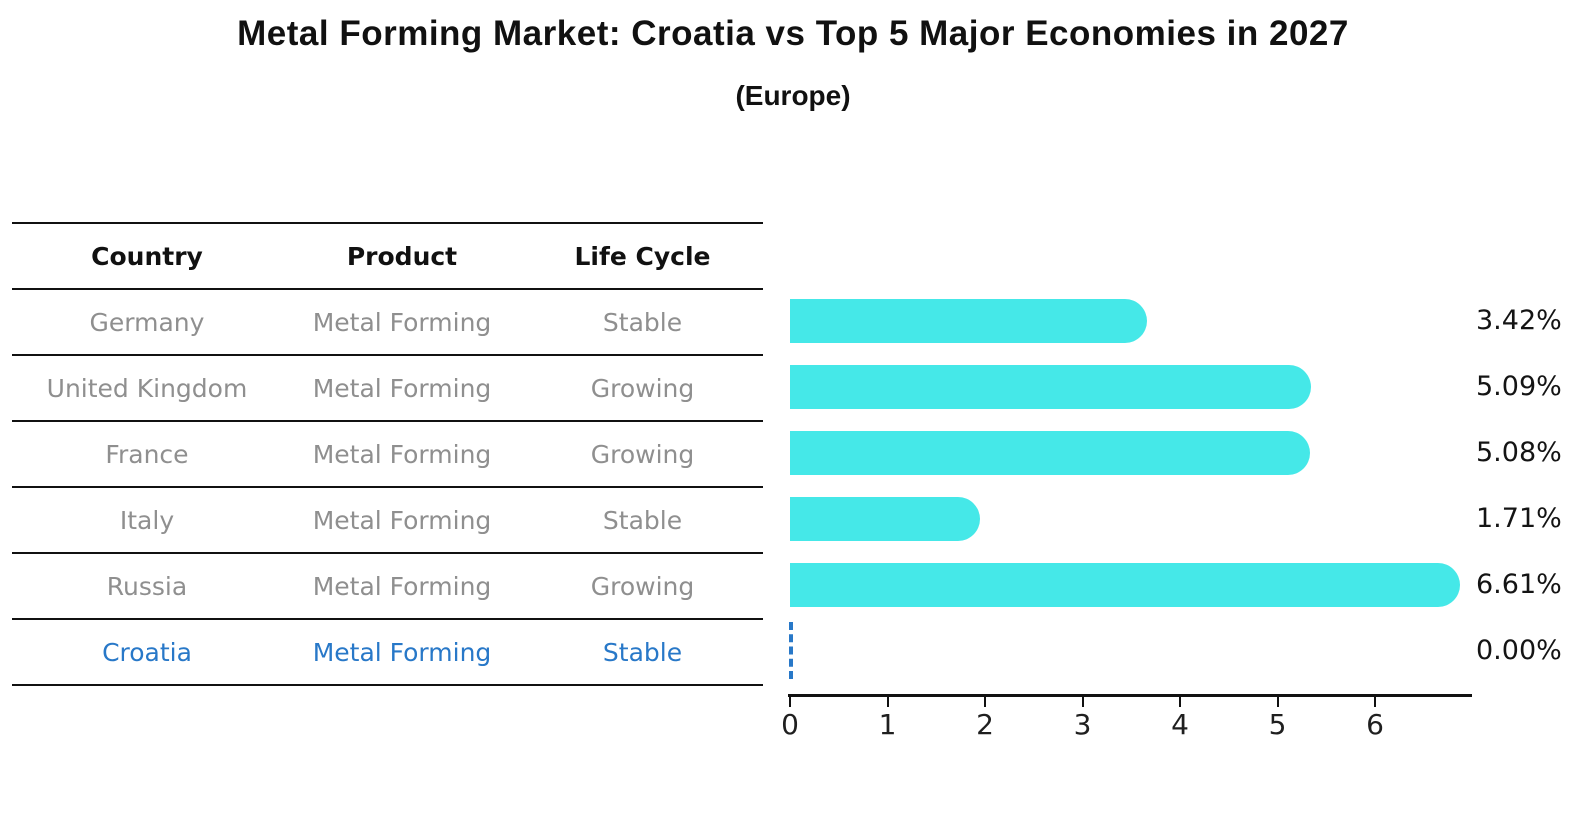  Describe the element at coordinates (147, 256) in the screenshot. I see `table-header-country: Country` at that location.